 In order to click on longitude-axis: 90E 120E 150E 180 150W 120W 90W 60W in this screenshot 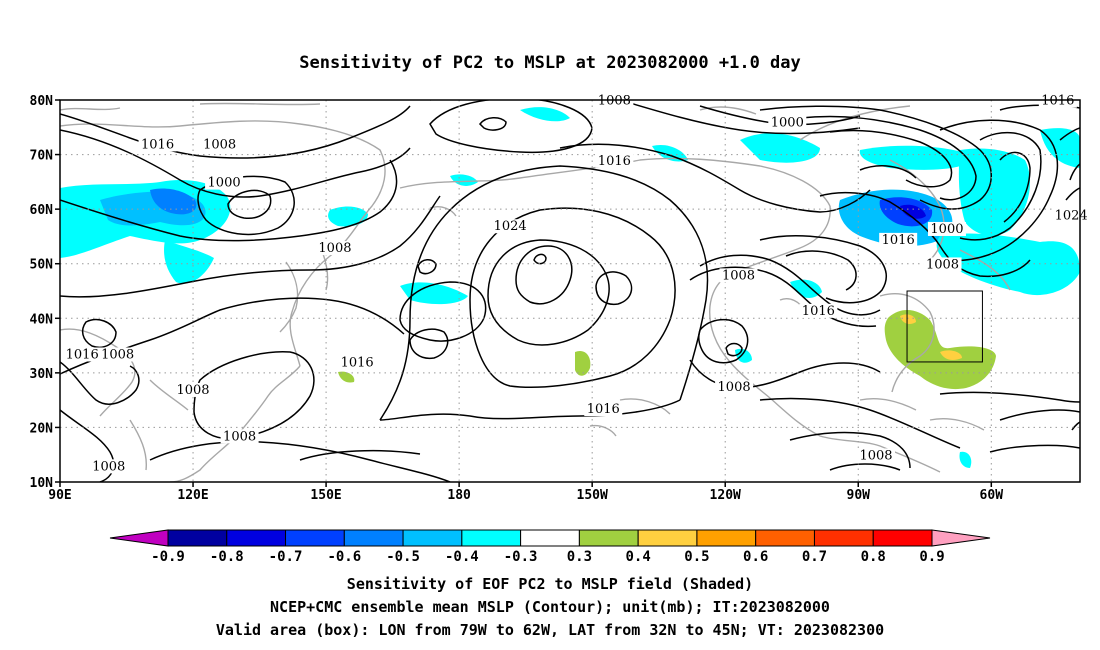, I will do `click(525, 492)`.